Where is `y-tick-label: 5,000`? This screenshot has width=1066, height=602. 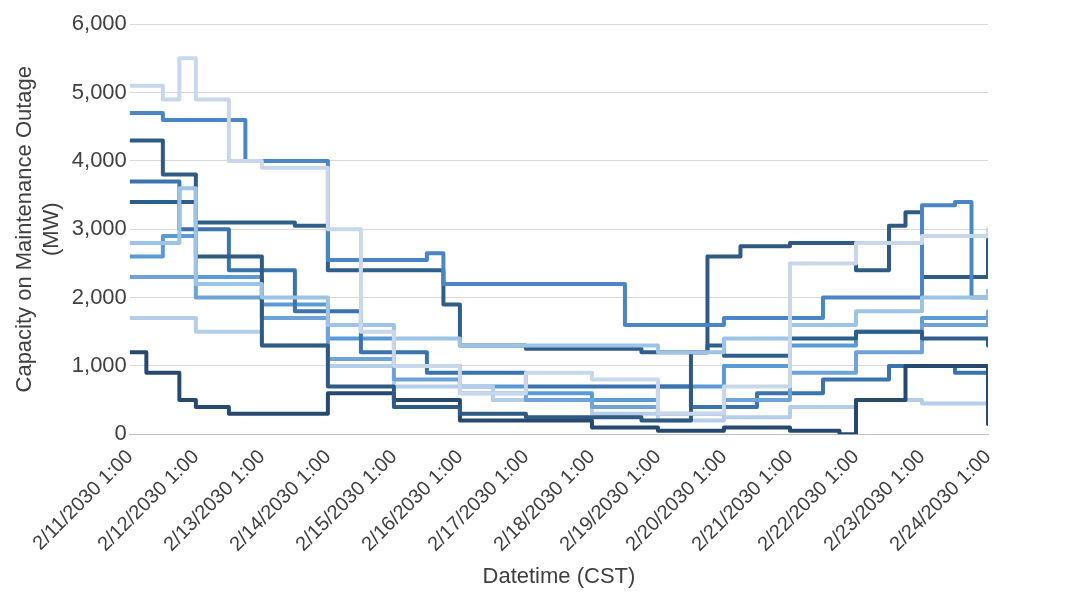 y-tick-label: 5,000 is located at coordinates (99, 91).